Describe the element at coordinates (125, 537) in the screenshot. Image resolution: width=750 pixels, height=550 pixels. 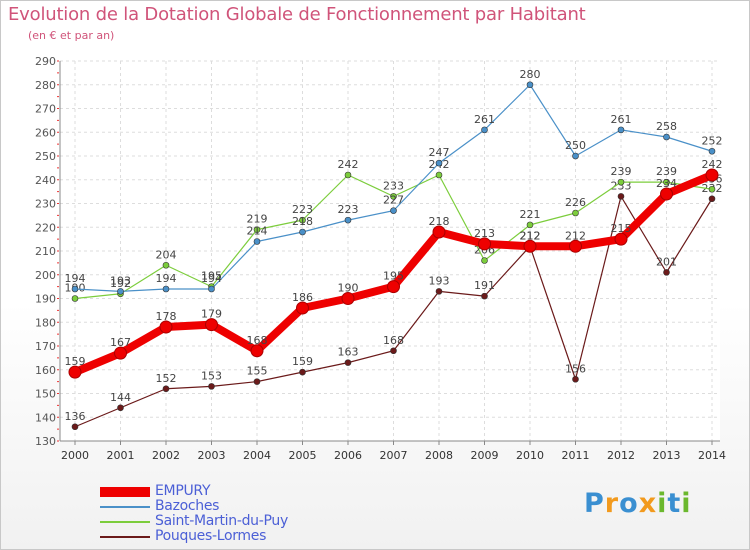
I see `legend-swatch-pouques-lormes` at that location.